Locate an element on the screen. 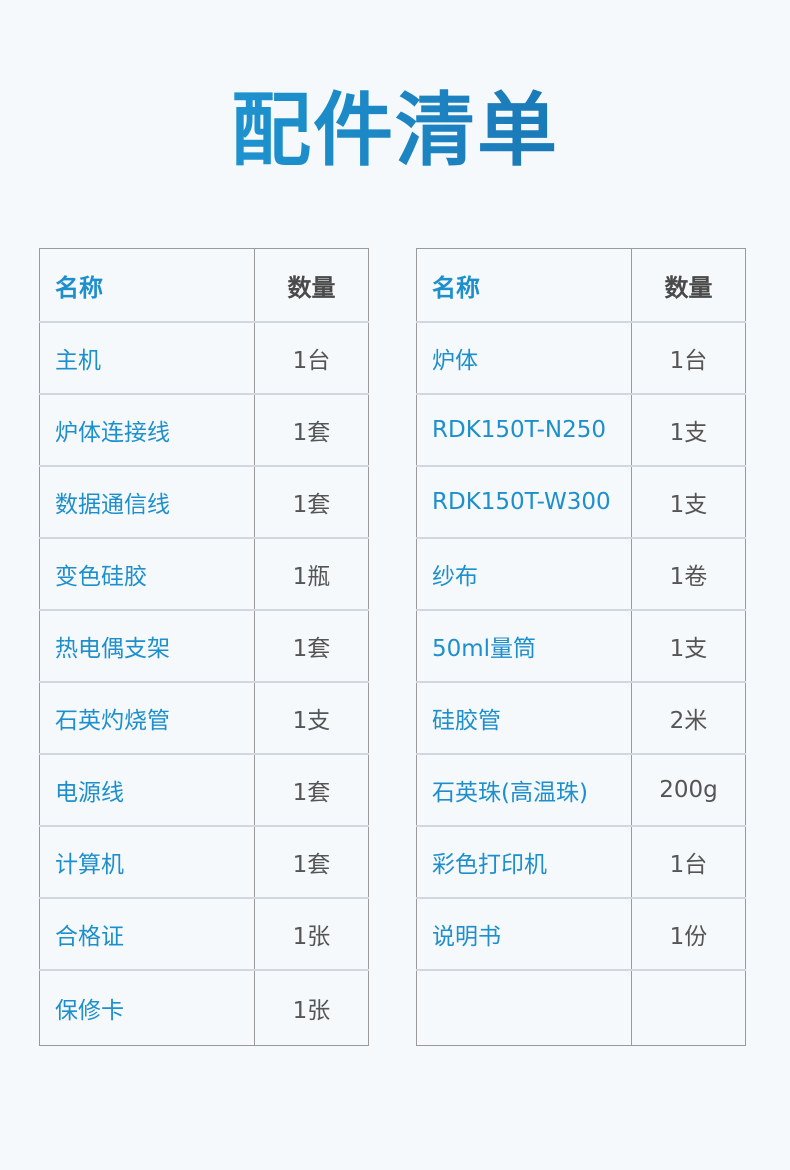  table-row: 热电偶支架 1套 is located at coordinates (204, 645).